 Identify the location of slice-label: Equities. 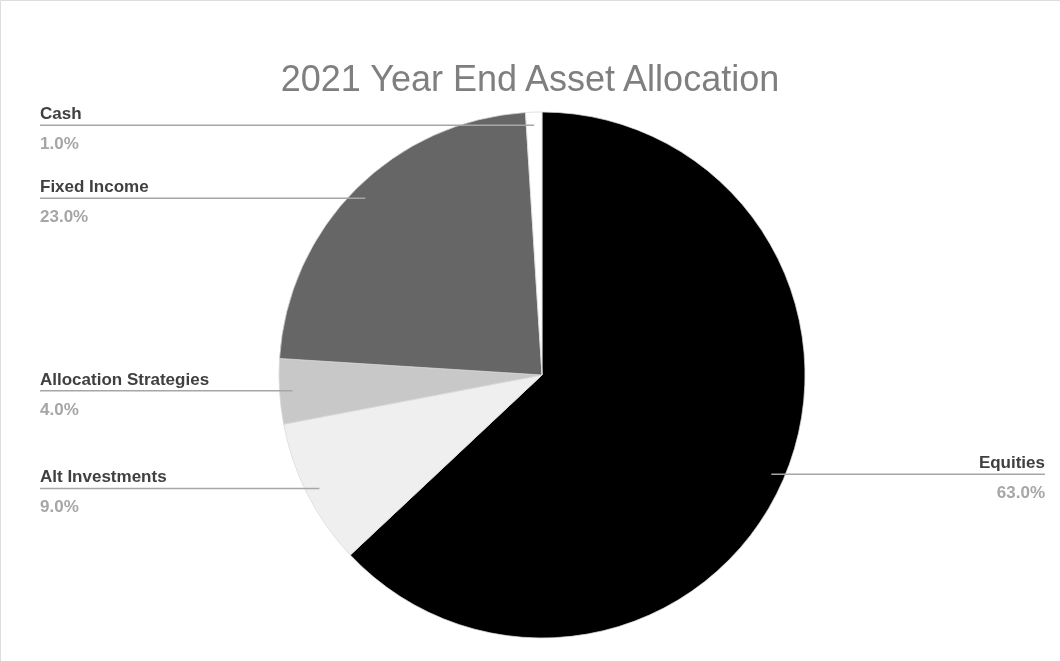
(1011, 463).